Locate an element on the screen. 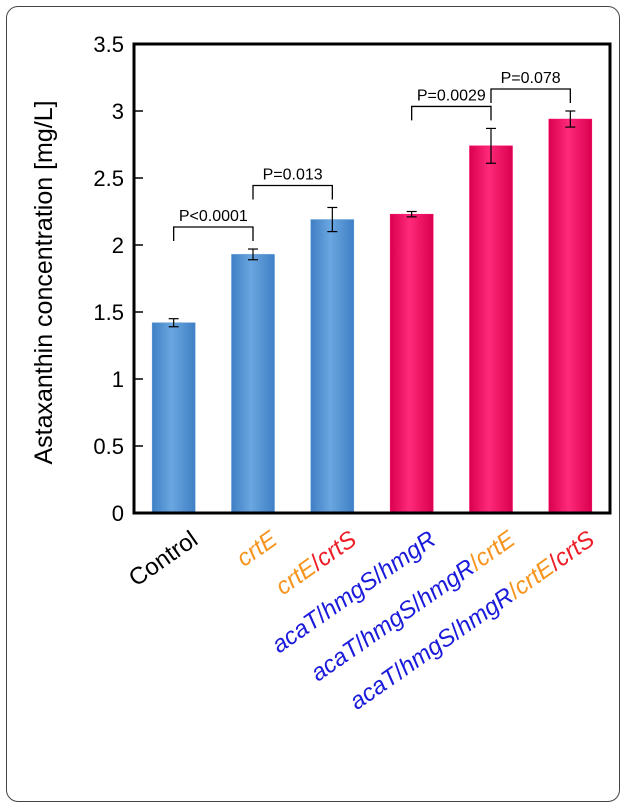 This screenshot has width=628, height=809. p-value-label: P=0.0029 is located at coordinates (451, 95).